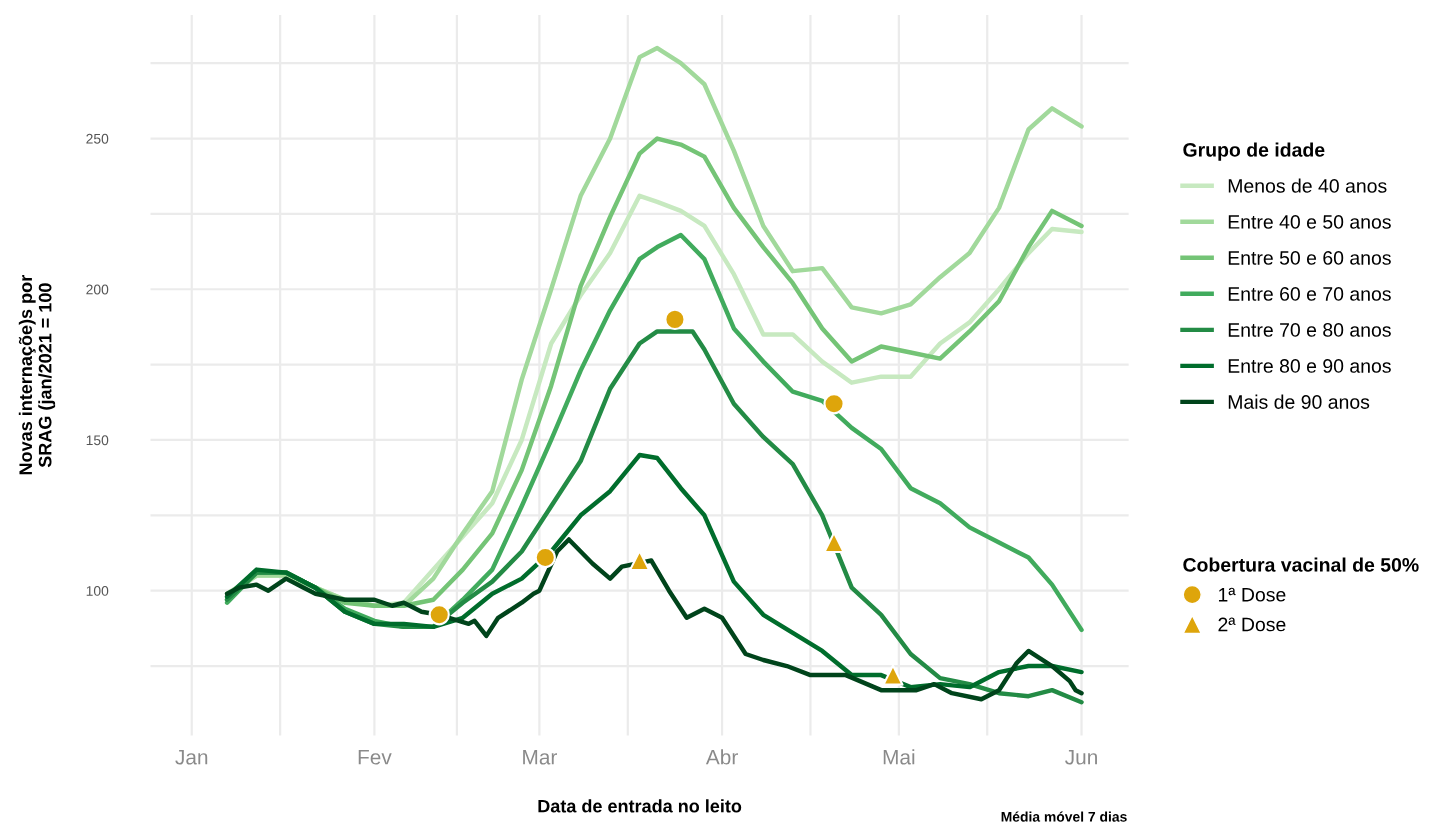 This screenshot has width=1447, height=830. I want to click on x-axis-title: Data de entrada no leito, so click(640, 806).